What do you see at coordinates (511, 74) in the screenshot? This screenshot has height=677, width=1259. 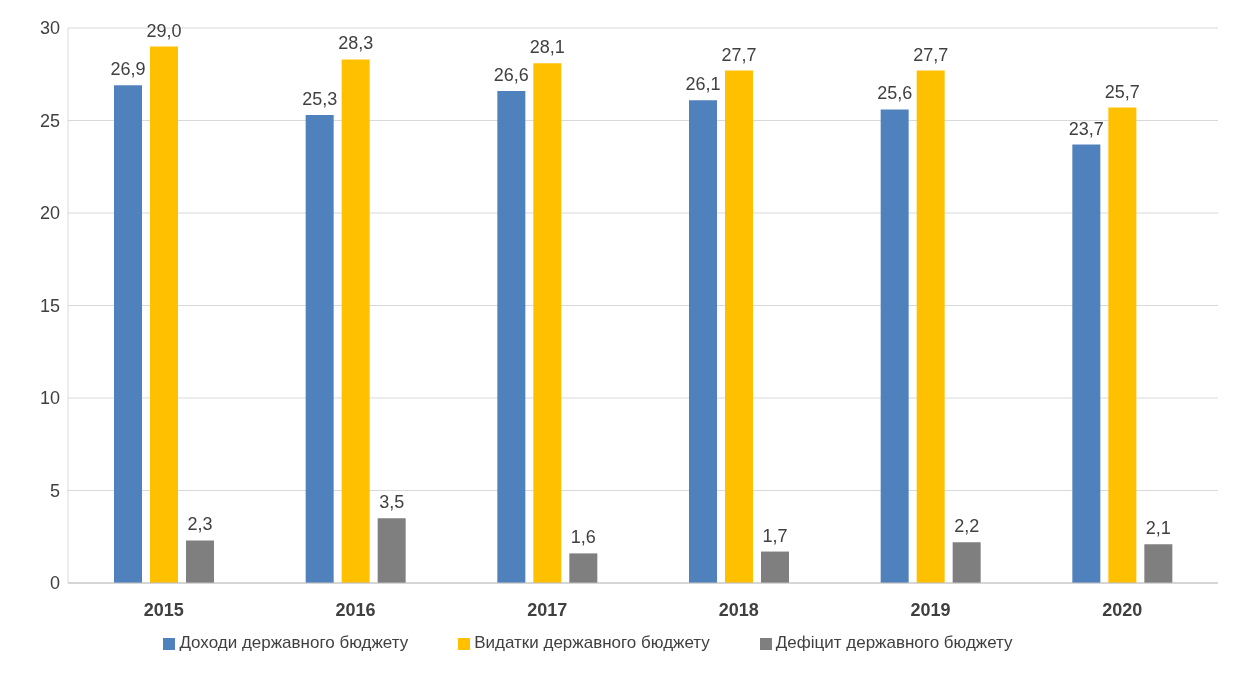 I see `data-label: 26,6` at bounding box center [511, 74].